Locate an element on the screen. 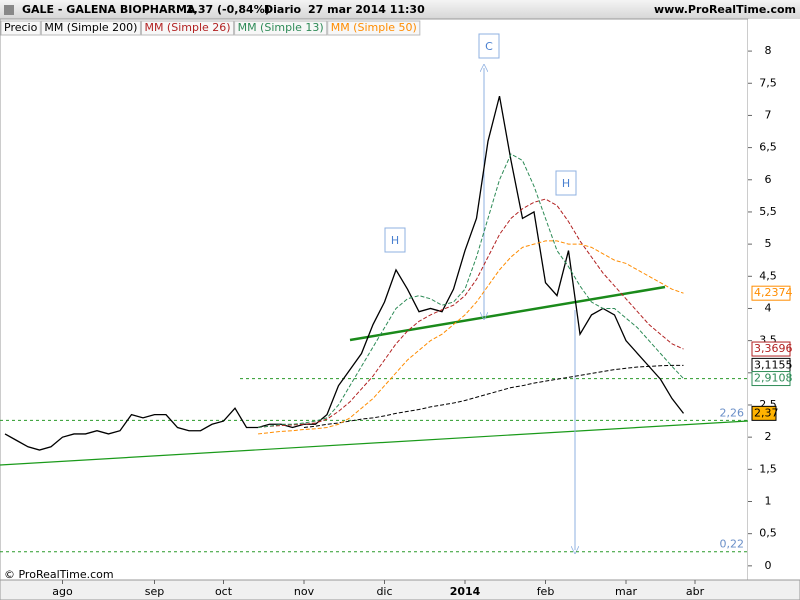  x-tick-label: feb is located at coordinates (546, 591).